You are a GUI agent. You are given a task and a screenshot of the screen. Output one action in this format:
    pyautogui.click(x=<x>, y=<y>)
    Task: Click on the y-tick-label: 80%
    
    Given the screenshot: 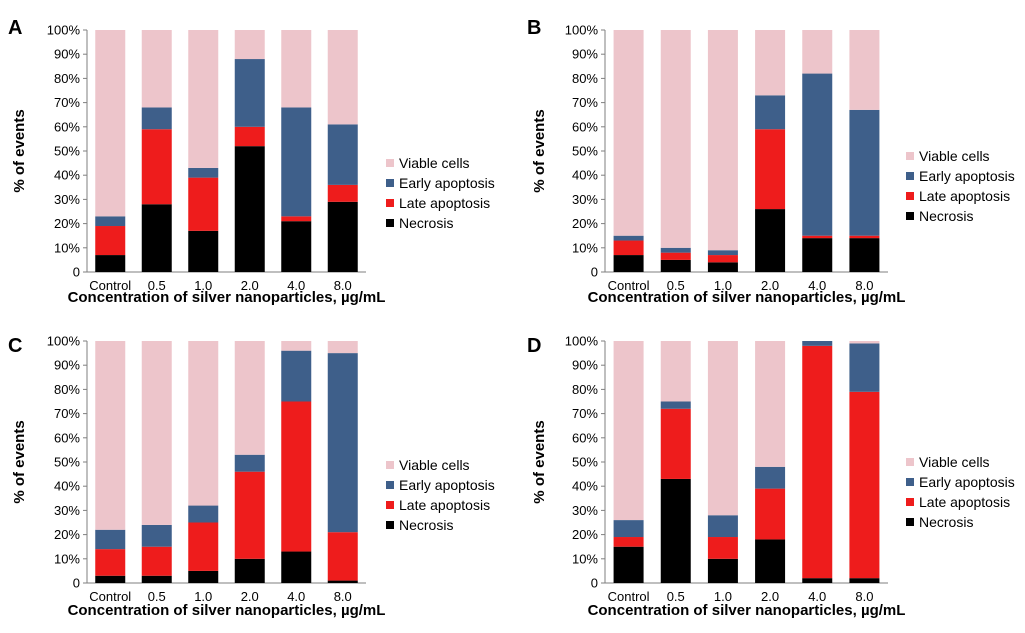 What is the action you would take?
    pyautogui.click(x=67, y=78)
    